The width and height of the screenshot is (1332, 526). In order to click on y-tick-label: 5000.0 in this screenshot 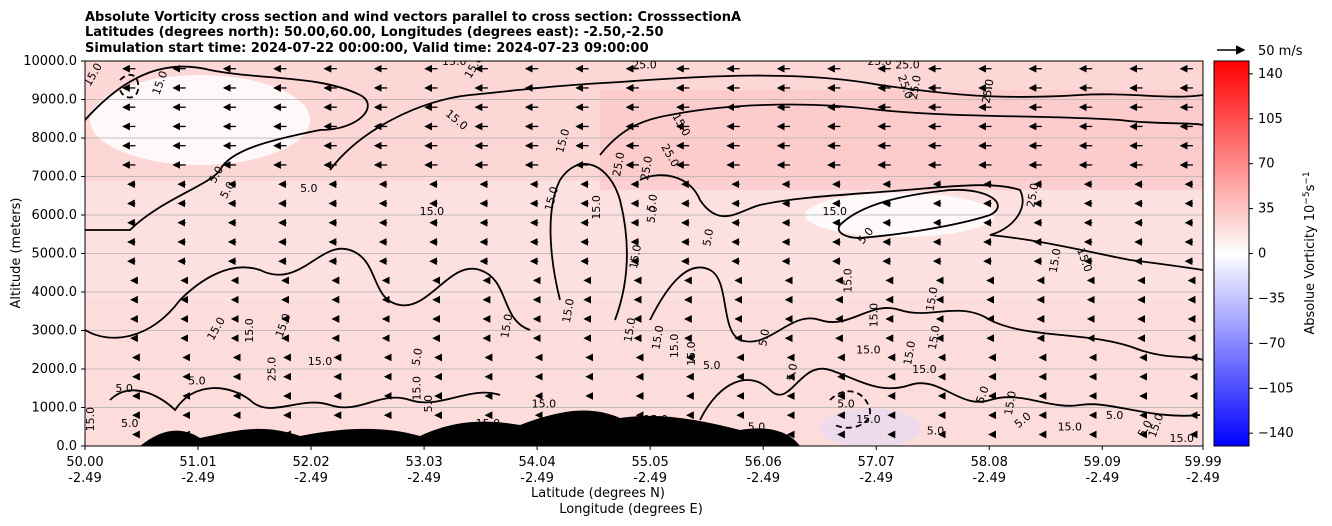, I will do `click(55, 254)`.